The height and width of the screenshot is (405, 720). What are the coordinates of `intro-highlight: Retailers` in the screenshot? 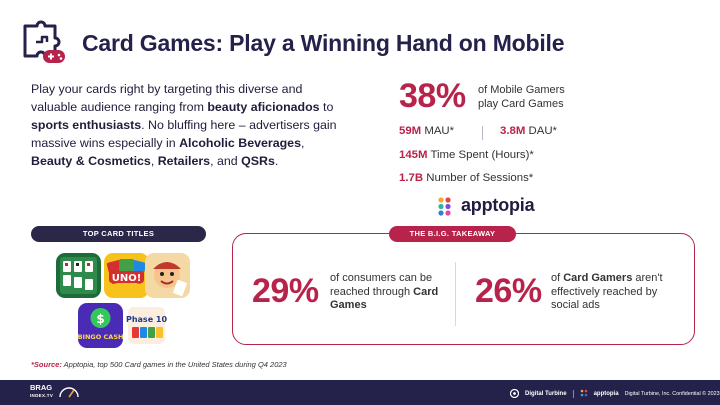 It's located at (184, 161).